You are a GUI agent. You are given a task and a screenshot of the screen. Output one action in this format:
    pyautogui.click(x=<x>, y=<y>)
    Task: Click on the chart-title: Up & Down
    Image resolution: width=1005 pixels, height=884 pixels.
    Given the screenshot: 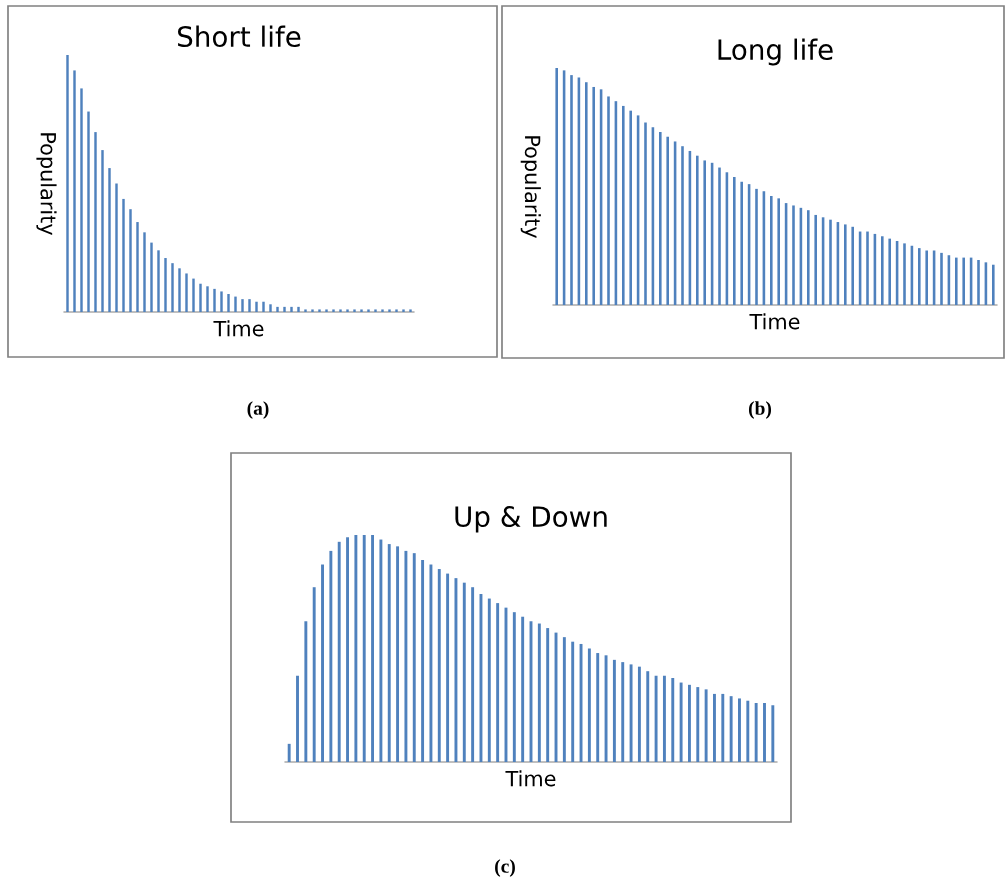 What is the action you would take?
    pyautogui.click(x=531, y=519)
    